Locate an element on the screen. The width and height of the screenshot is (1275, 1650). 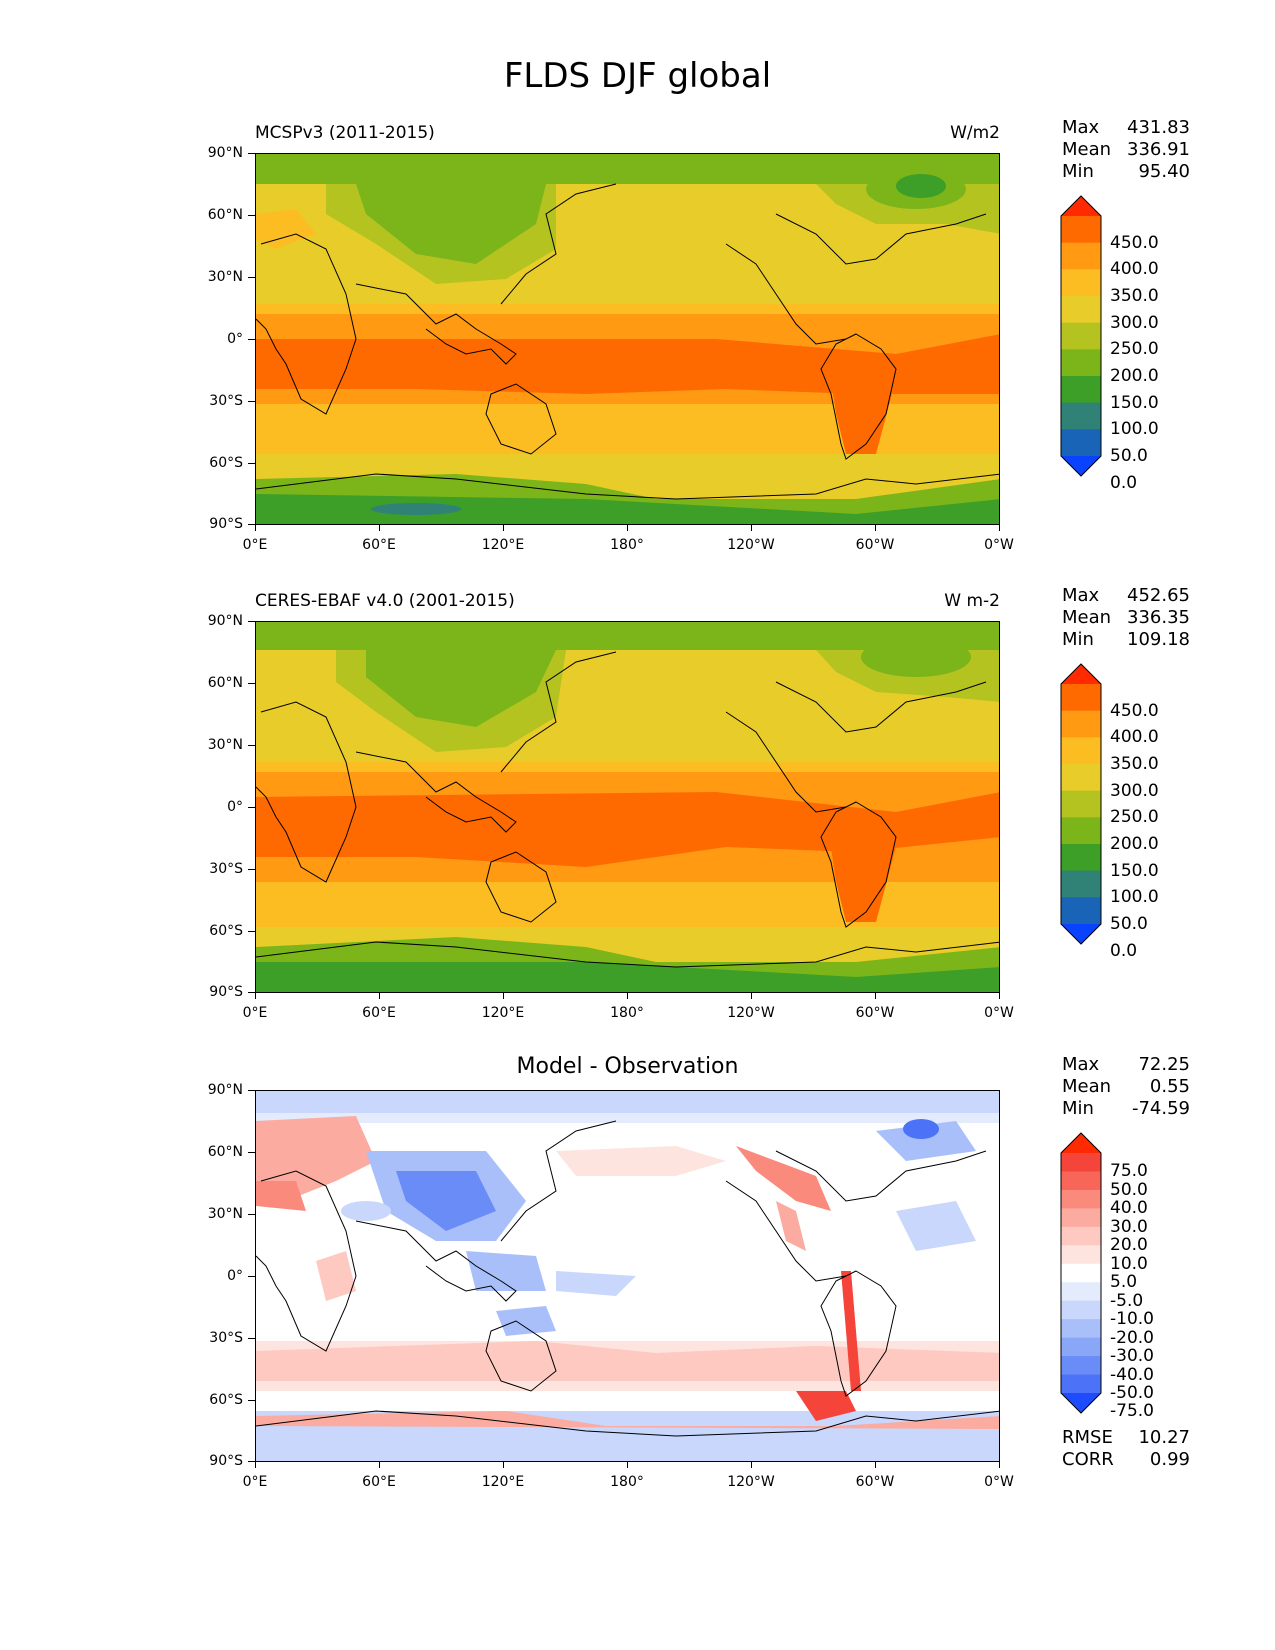
x-tick-label: 60°E is located at coordinates (379, 1013).